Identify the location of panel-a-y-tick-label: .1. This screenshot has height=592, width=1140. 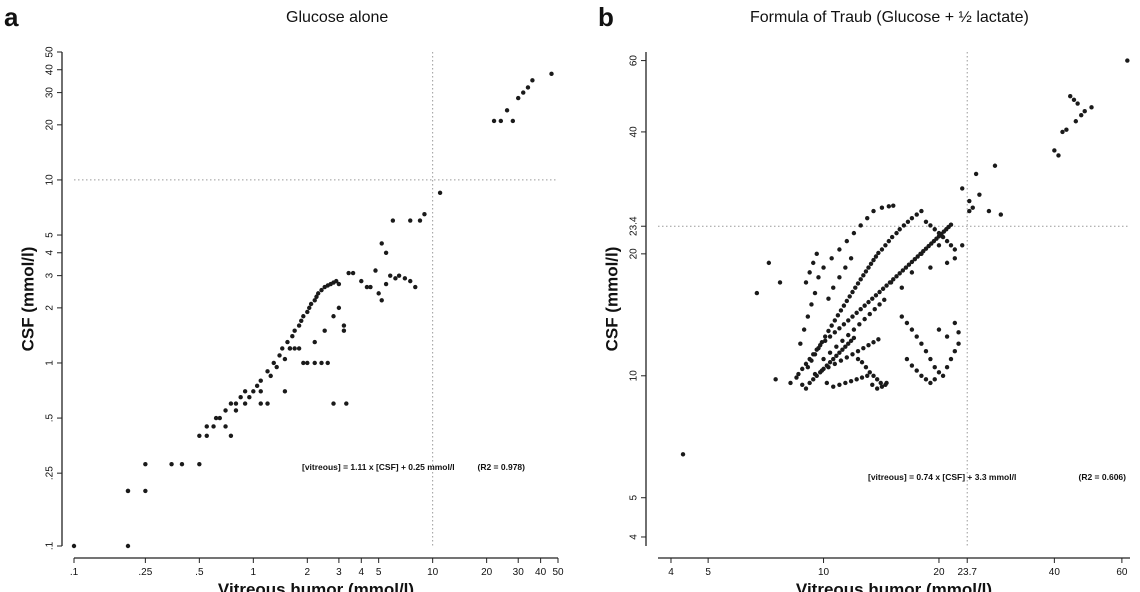
(50, 545).